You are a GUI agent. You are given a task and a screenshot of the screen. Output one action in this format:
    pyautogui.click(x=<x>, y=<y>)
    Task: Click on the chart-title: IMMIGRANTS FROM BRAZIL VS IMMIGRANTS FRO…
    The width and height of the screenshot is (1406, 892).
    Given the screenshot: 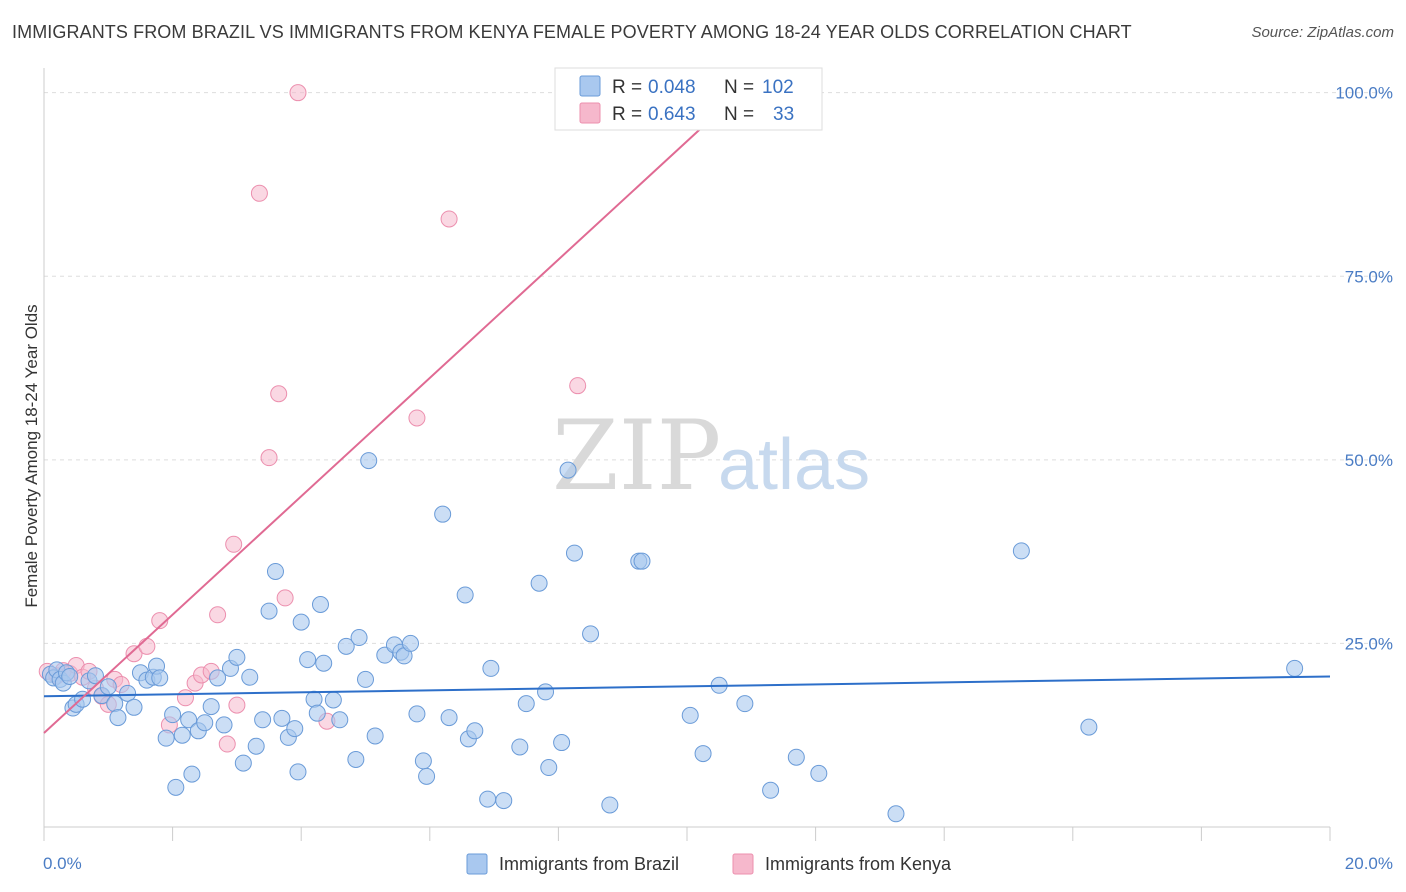 What is the action you would take?
    pyautogui.click(x=572, y=32)
    